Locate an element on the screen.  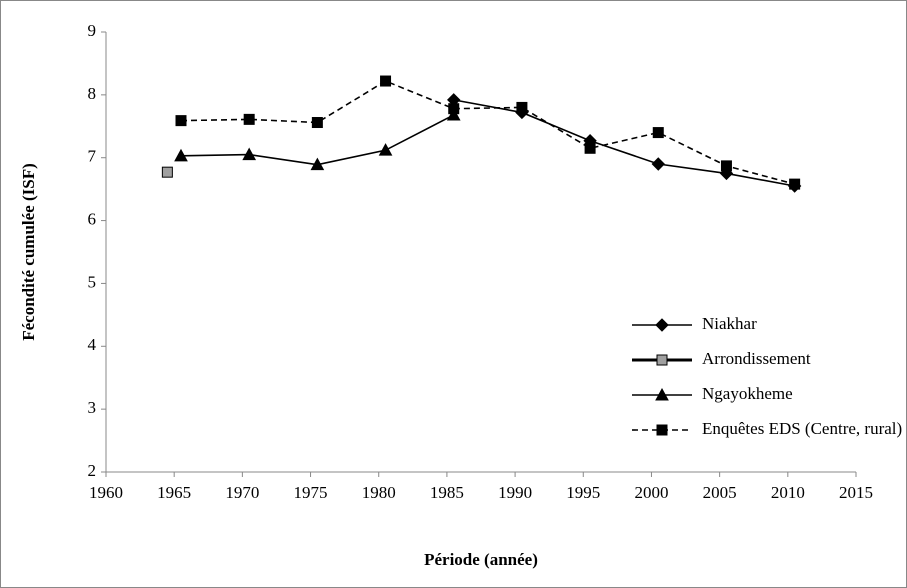
y-tick-label: 7 is located at coordinates (92, 156).